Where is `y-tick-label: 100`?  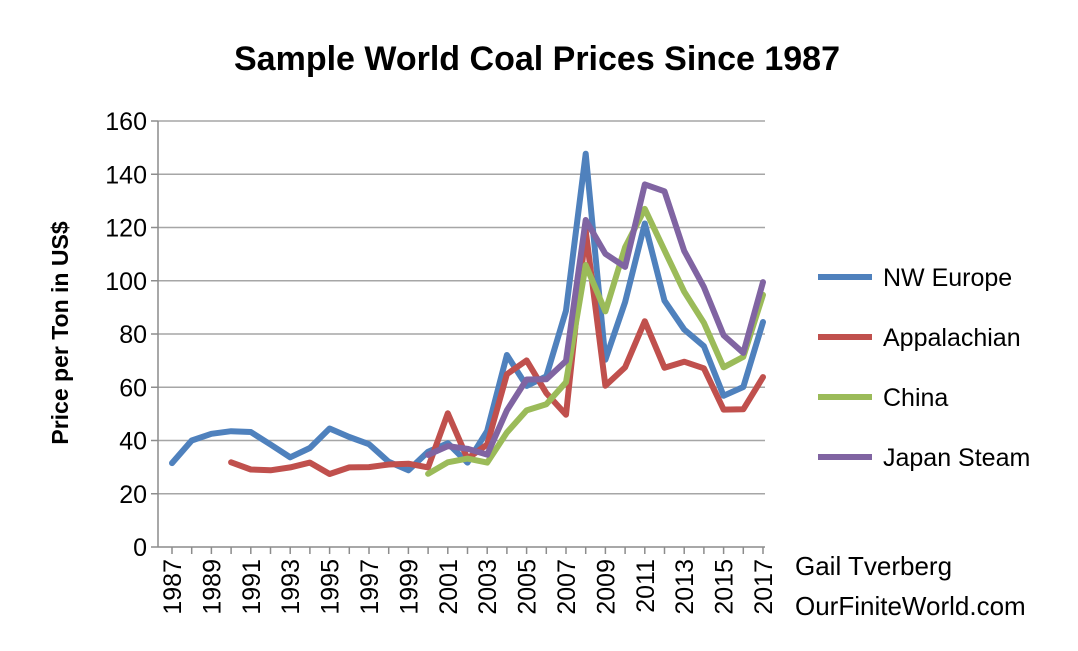 y-tick-label: 100 is located at coordinates (126, 282).